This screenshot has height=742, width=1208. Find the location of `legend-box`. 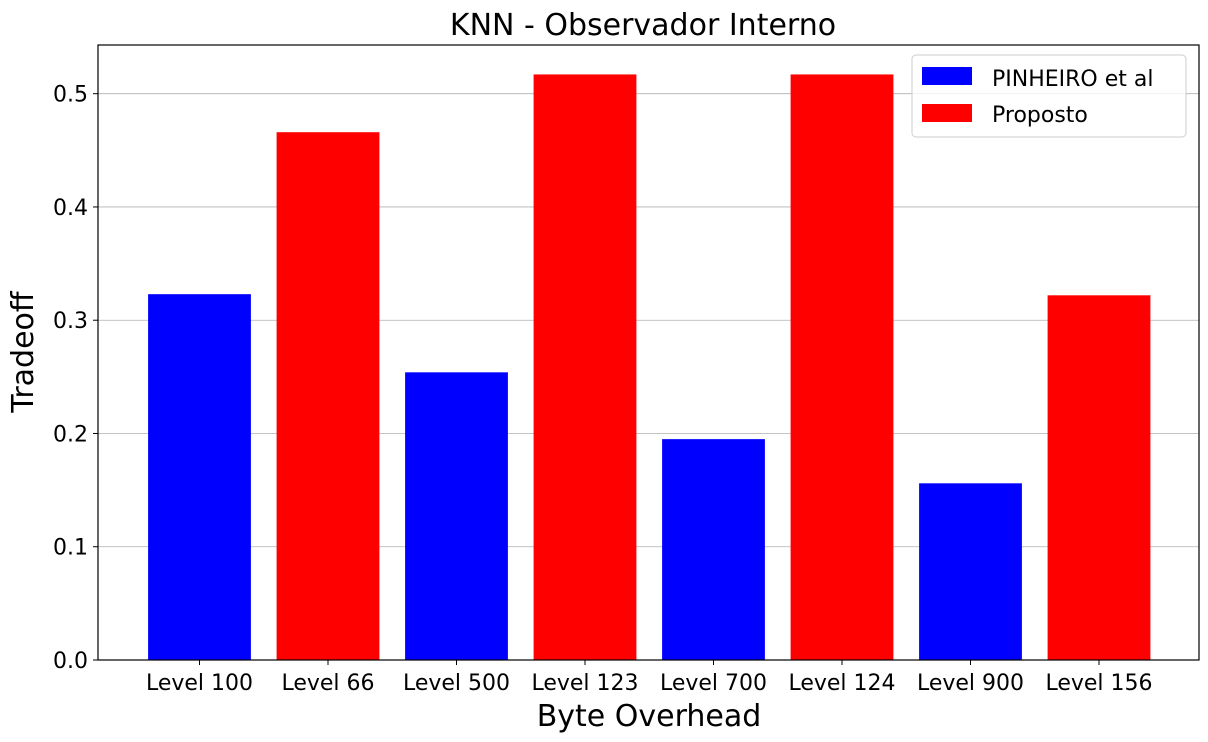

legend-box is located at coordinates (1049, 96).